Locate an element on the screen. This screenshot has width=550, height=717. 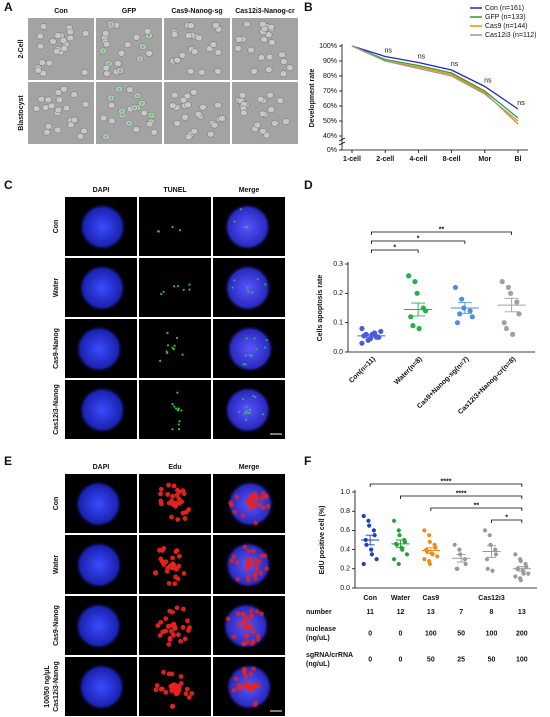
y-tick-label: 1.0 is located at coordinates (345, 492).